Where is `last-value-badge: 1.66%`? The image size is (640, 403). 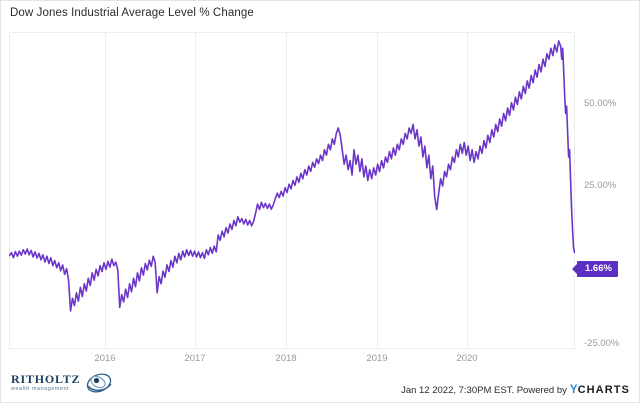
last-value-badge: 1.66% is located at coordinates (595, 269).